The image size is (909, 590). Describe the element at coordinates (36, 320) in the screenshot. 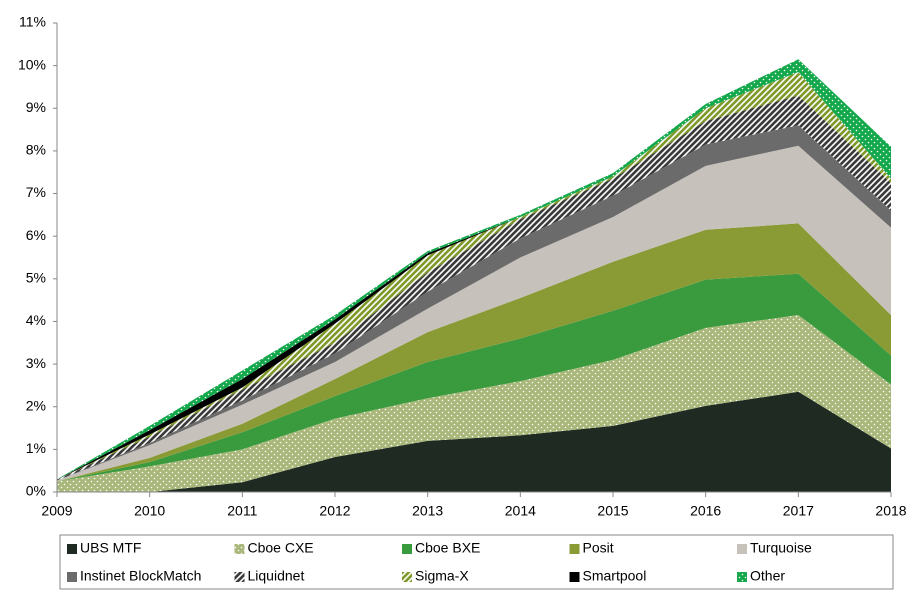

I see `y-tick-label: 4%` at that location.